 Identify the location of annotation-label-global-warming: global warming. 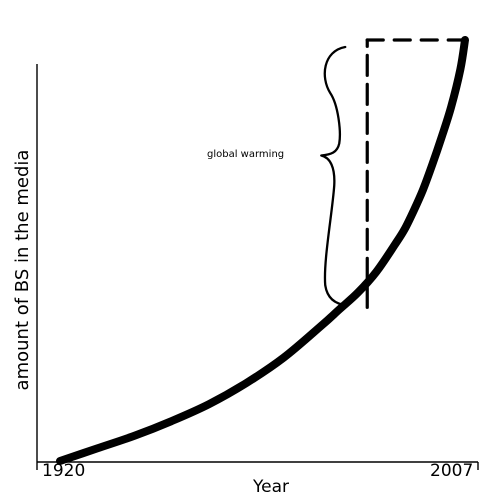
(245, 154).